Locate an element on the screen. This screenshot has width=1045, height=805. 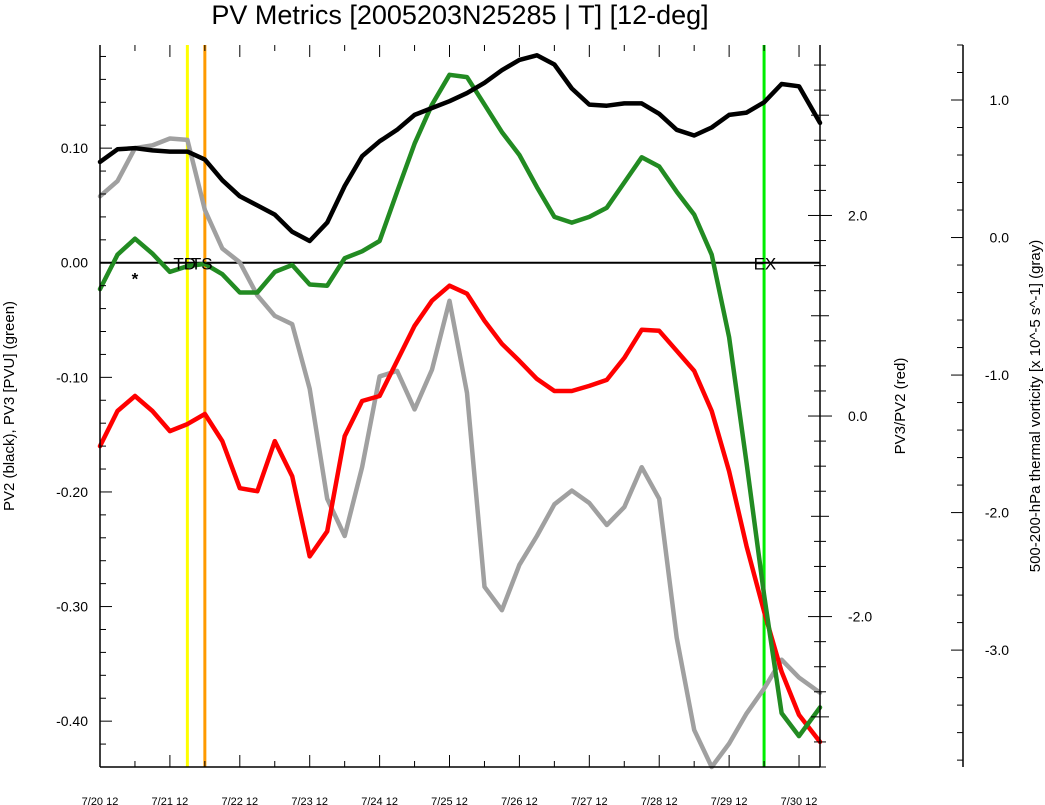
left-tick-label: 0.00 is located at coordinates (74, 263).